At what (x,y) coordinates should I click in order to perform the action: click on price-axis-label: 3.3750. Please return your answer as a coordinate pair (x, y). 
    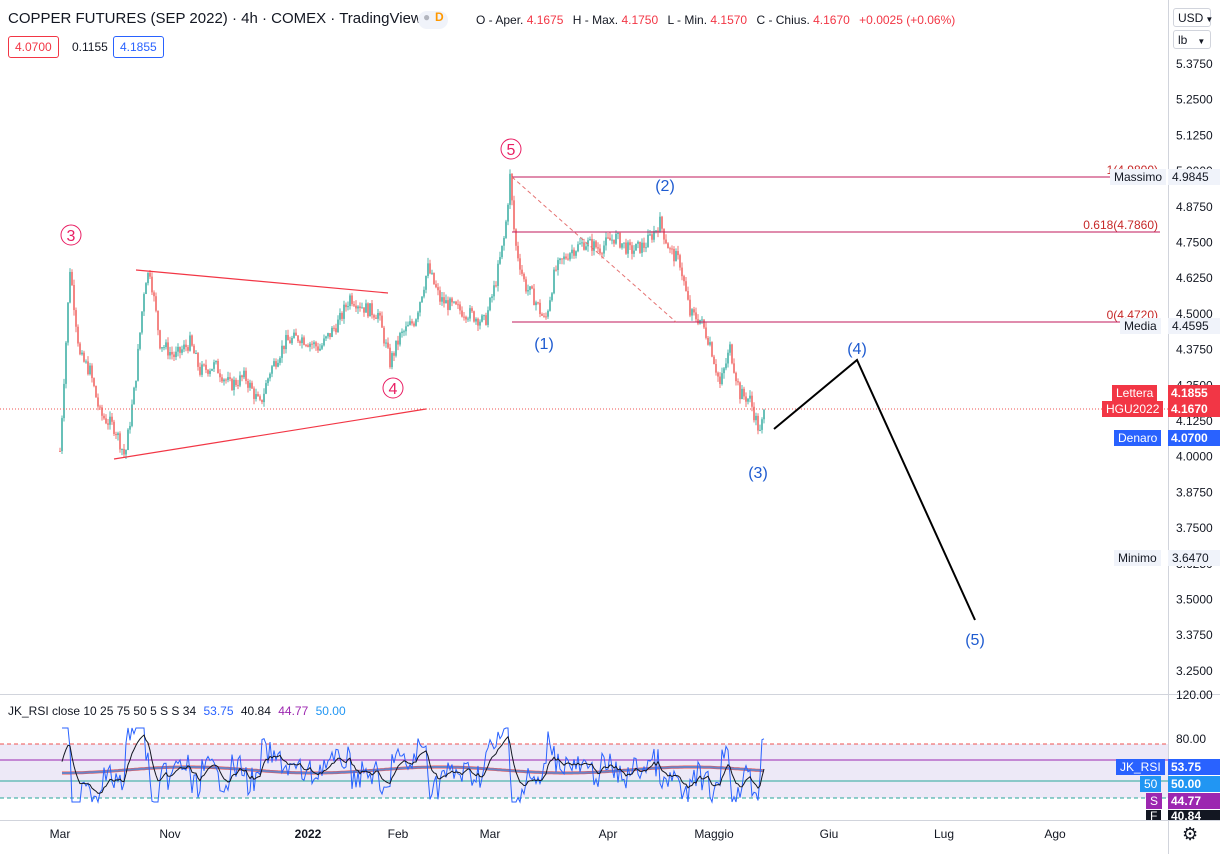
    Looking at the image, I should click on (1194, 635).